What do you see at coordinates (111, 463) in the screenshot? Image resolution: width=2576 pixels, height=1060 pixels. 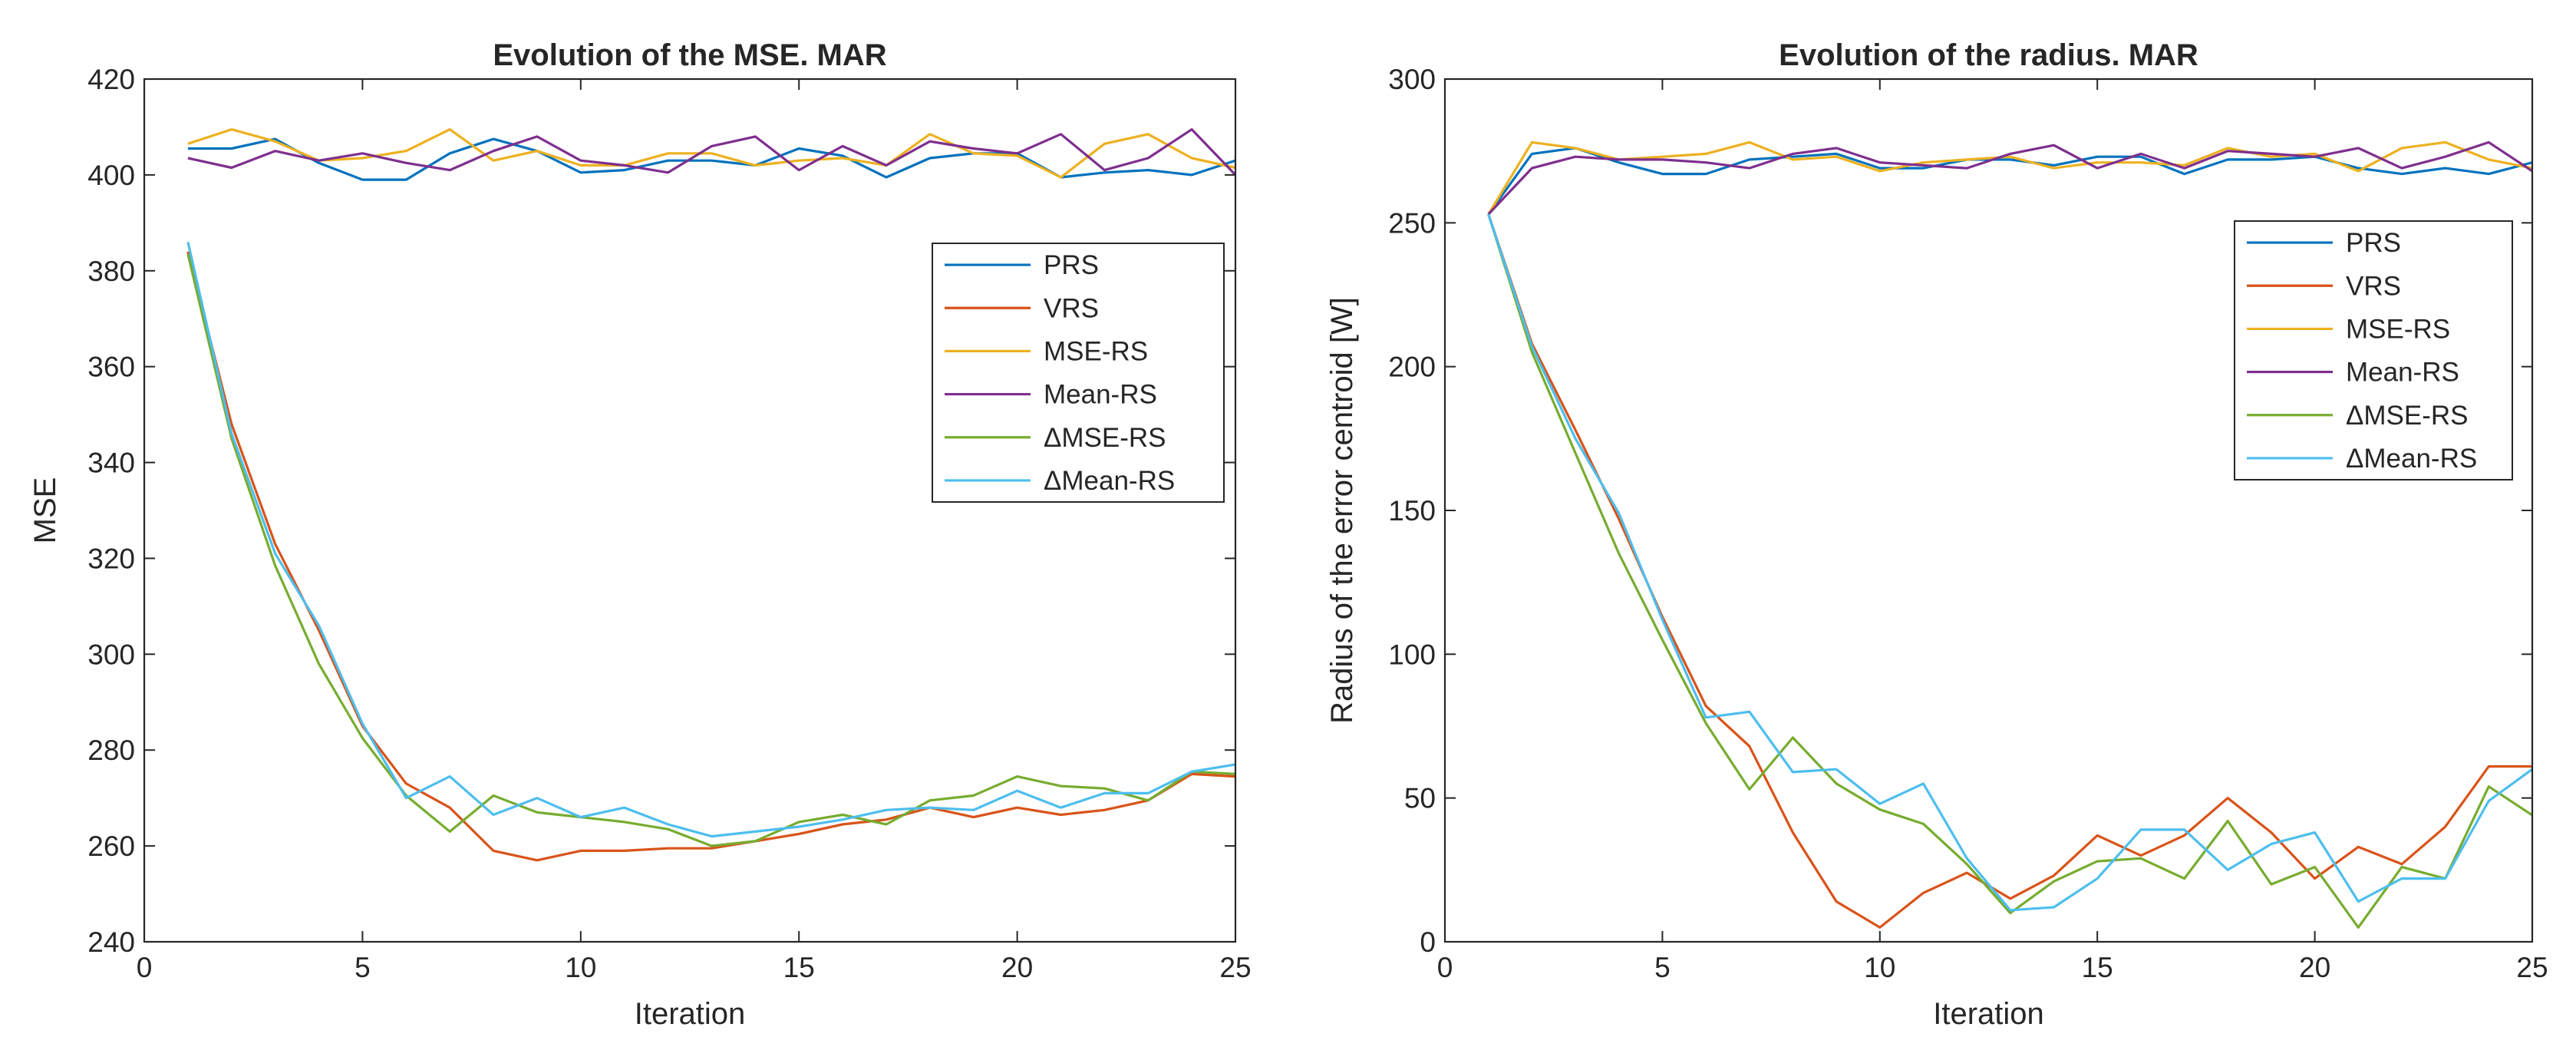 I see `y-tick-label: 340` at bounding box center [111, 463].